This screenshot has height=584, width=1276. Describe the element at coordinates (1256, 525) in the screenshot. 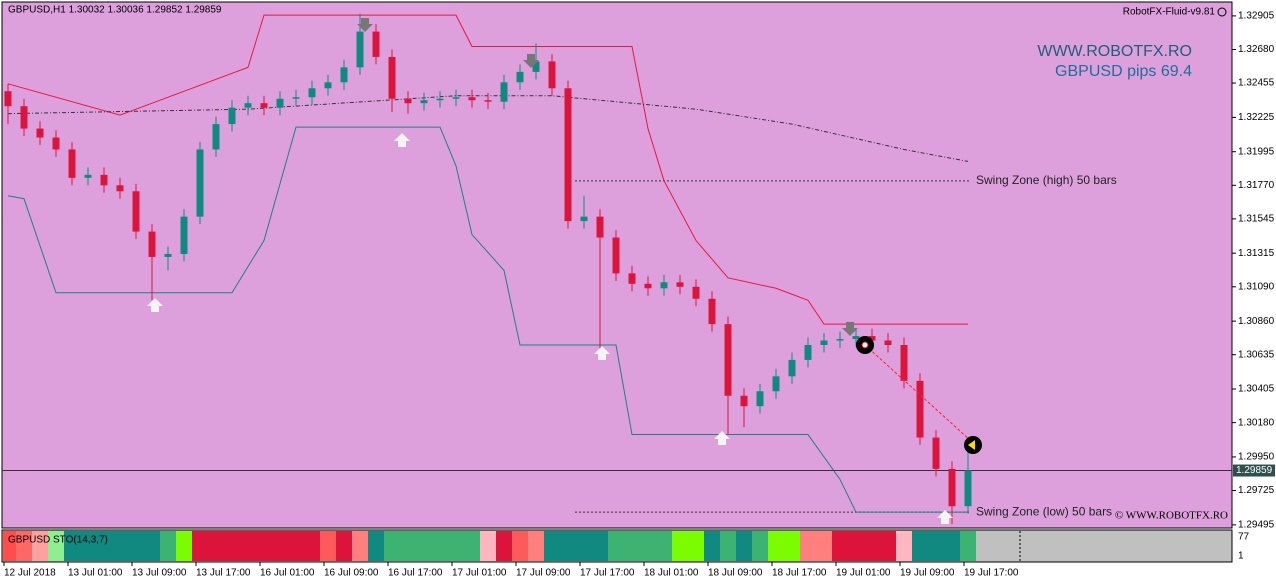

I see `y-tick-label: 1.29495` at that location.